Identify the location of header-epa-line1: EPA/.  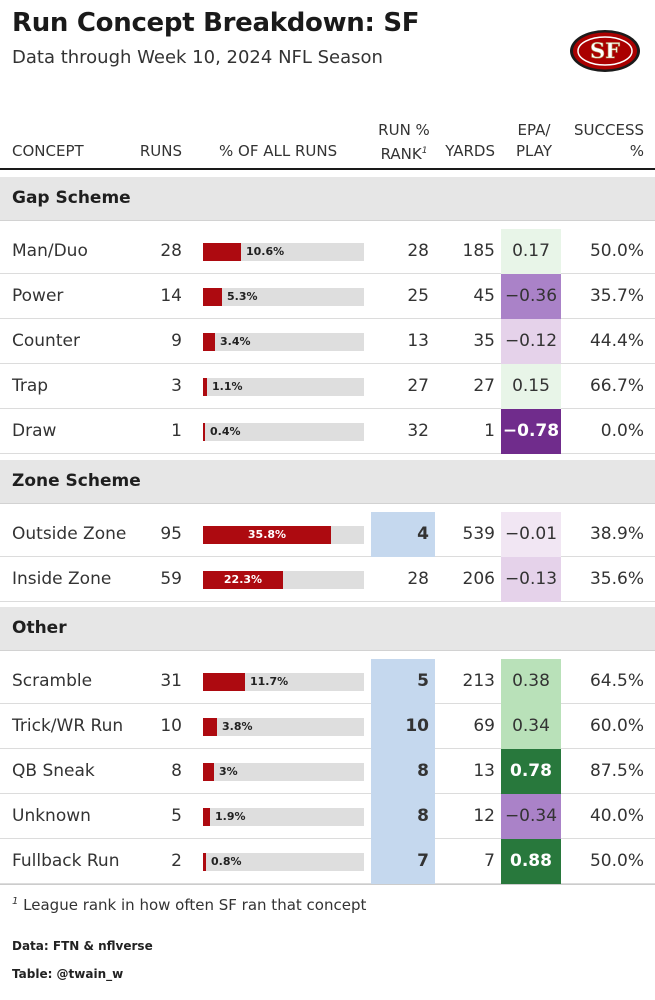
(534, 130).